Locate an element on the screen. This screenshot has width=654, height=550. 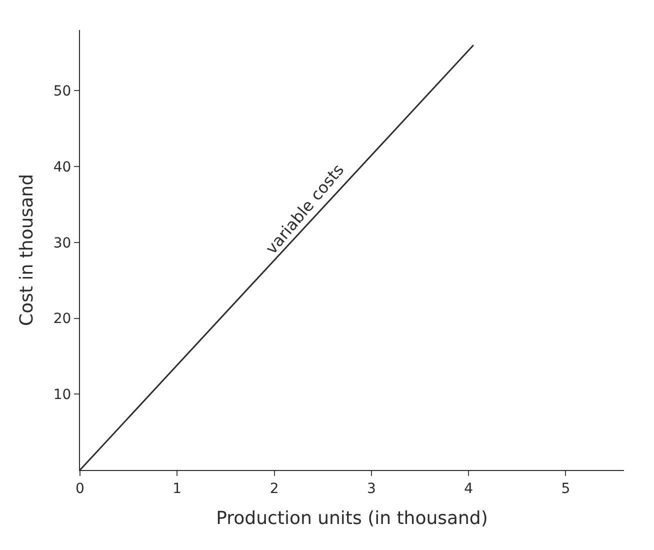
y-tick-label: 40 is located at coordinates (62, 167).